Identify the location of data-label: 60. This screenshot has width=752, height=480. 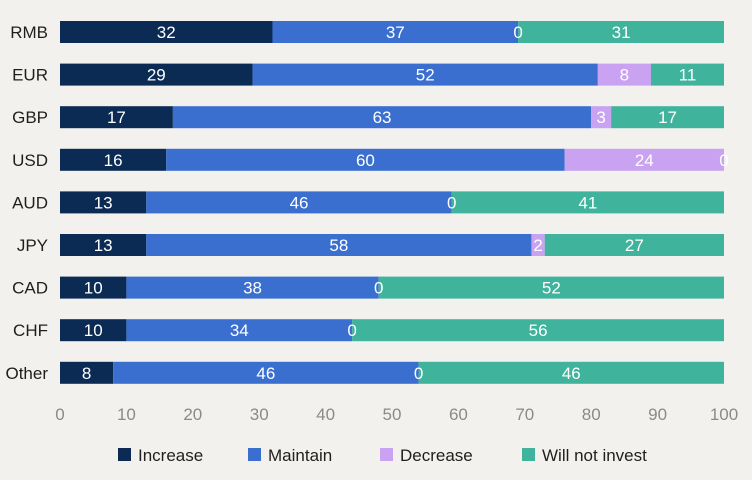
(365, 160).